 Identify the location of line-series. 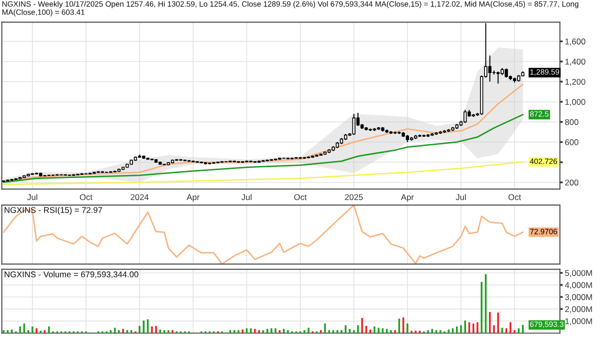
(263, 173).